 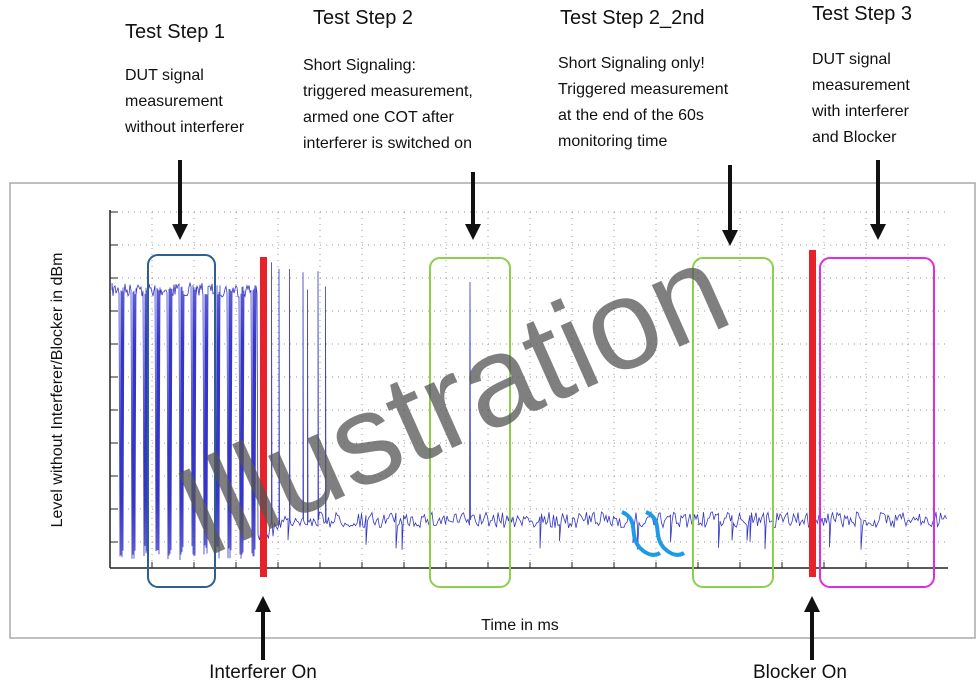 I want to click on time-break, so click(x=653, y=533).